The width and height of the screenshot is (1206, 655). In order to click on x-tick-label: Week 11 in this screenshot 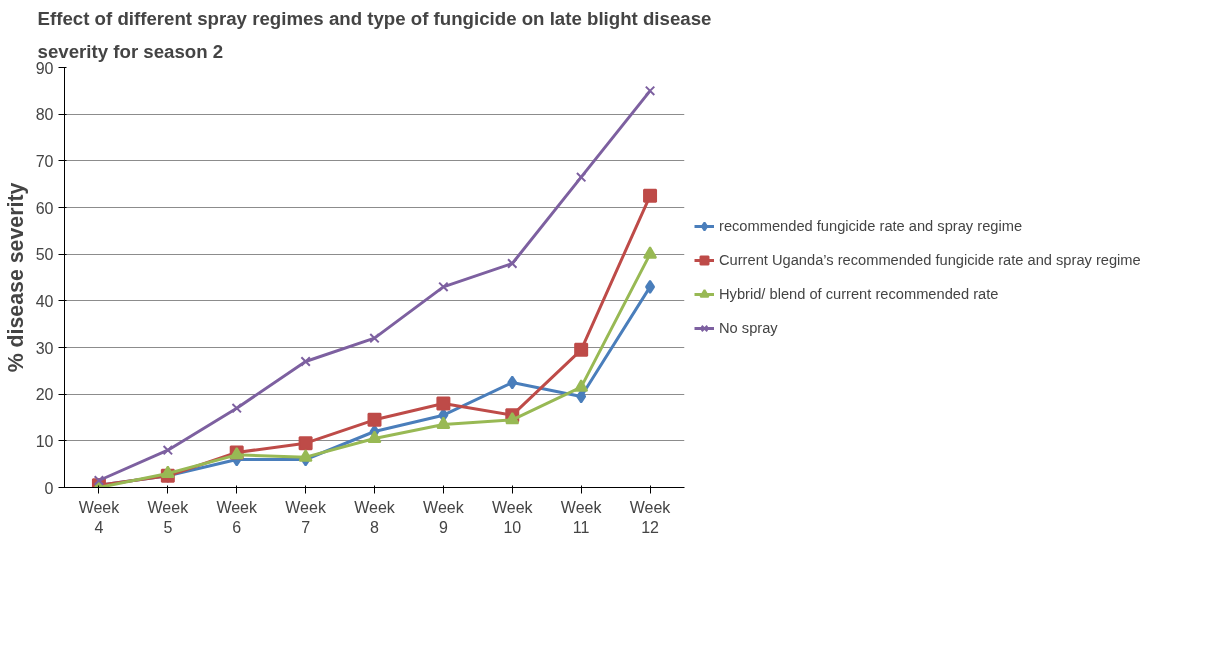, I will do `click(581, 517)`.